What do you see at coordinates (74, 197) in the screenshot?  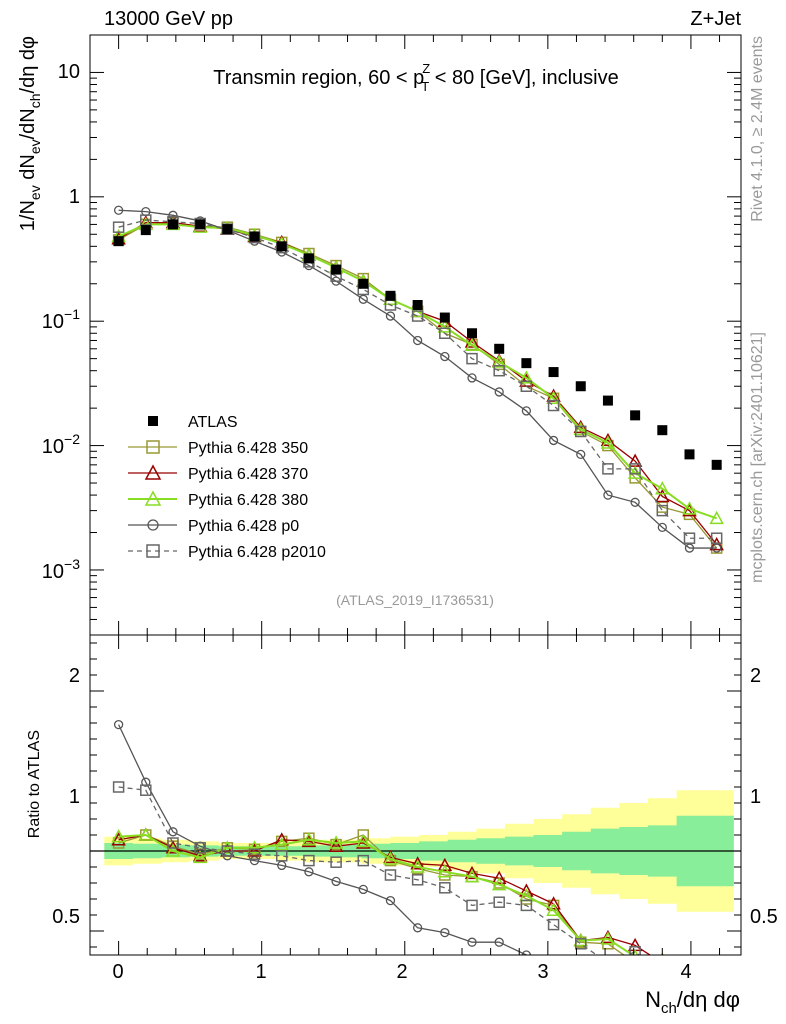 I see `main-y-tick-label-1: 1` at bounding box center [74, 197].